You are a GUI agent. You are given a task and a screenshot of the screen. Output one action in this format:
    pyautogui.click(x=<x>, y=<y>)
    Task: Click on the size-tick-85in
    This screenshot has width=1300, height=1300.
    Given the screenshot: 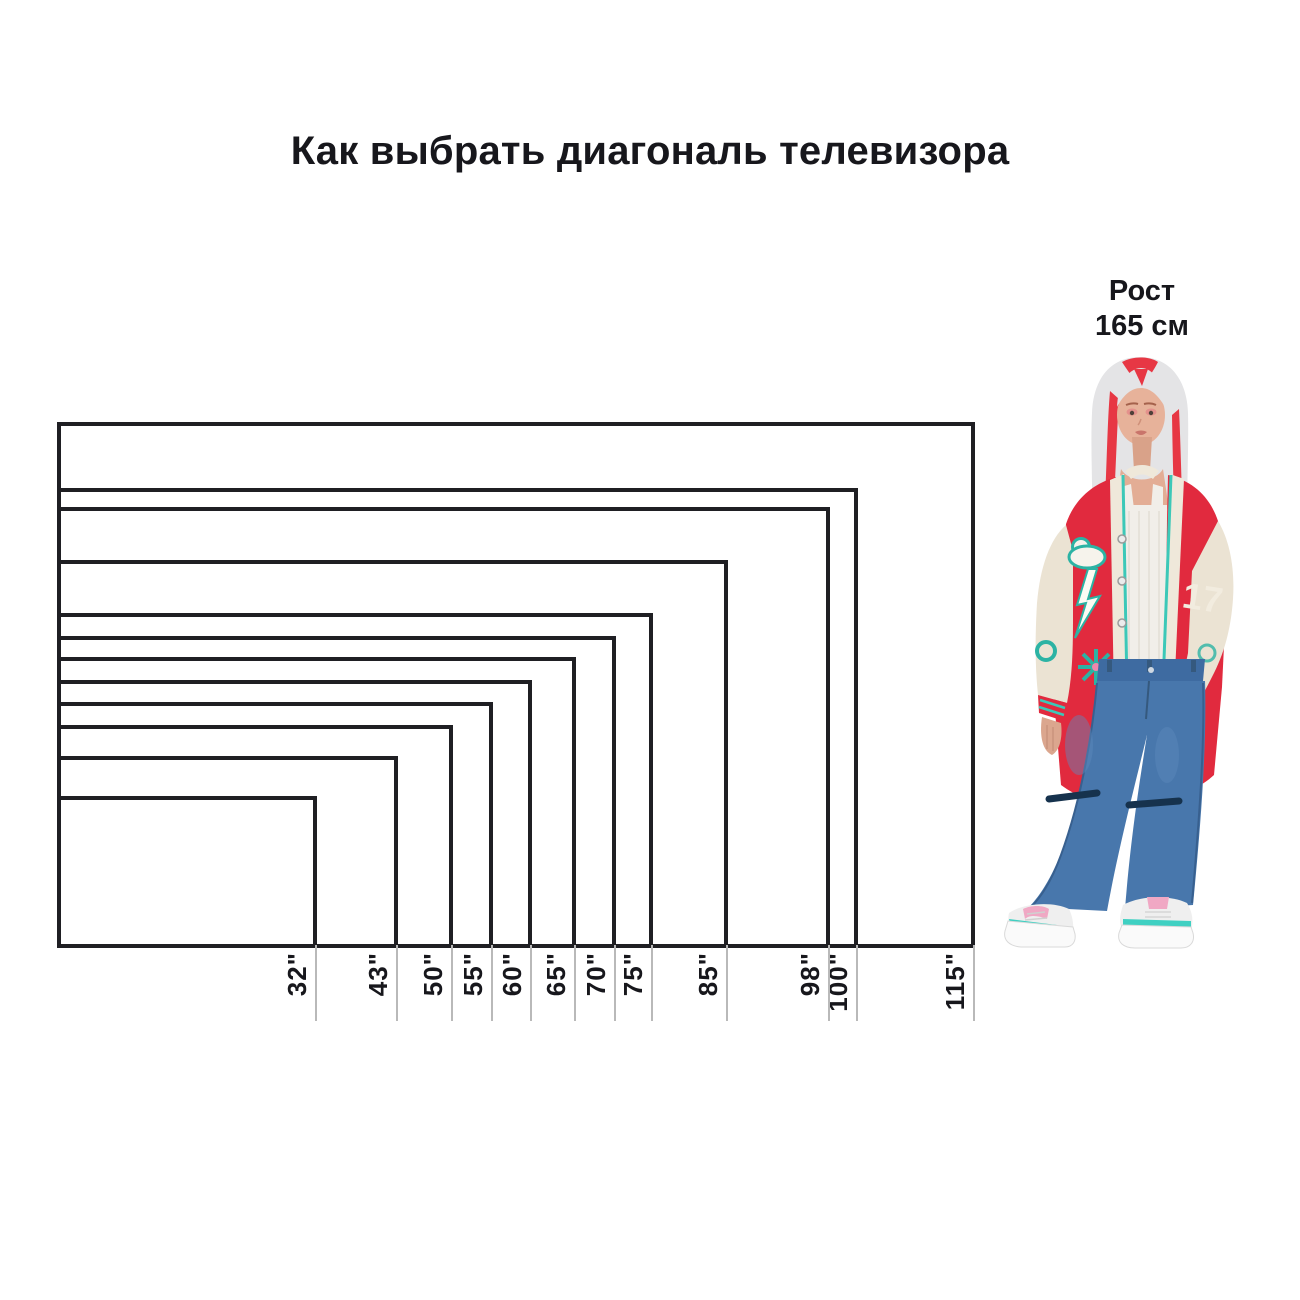 What is the action you would take?
    pyautogui.click(x=727, y=983)
    